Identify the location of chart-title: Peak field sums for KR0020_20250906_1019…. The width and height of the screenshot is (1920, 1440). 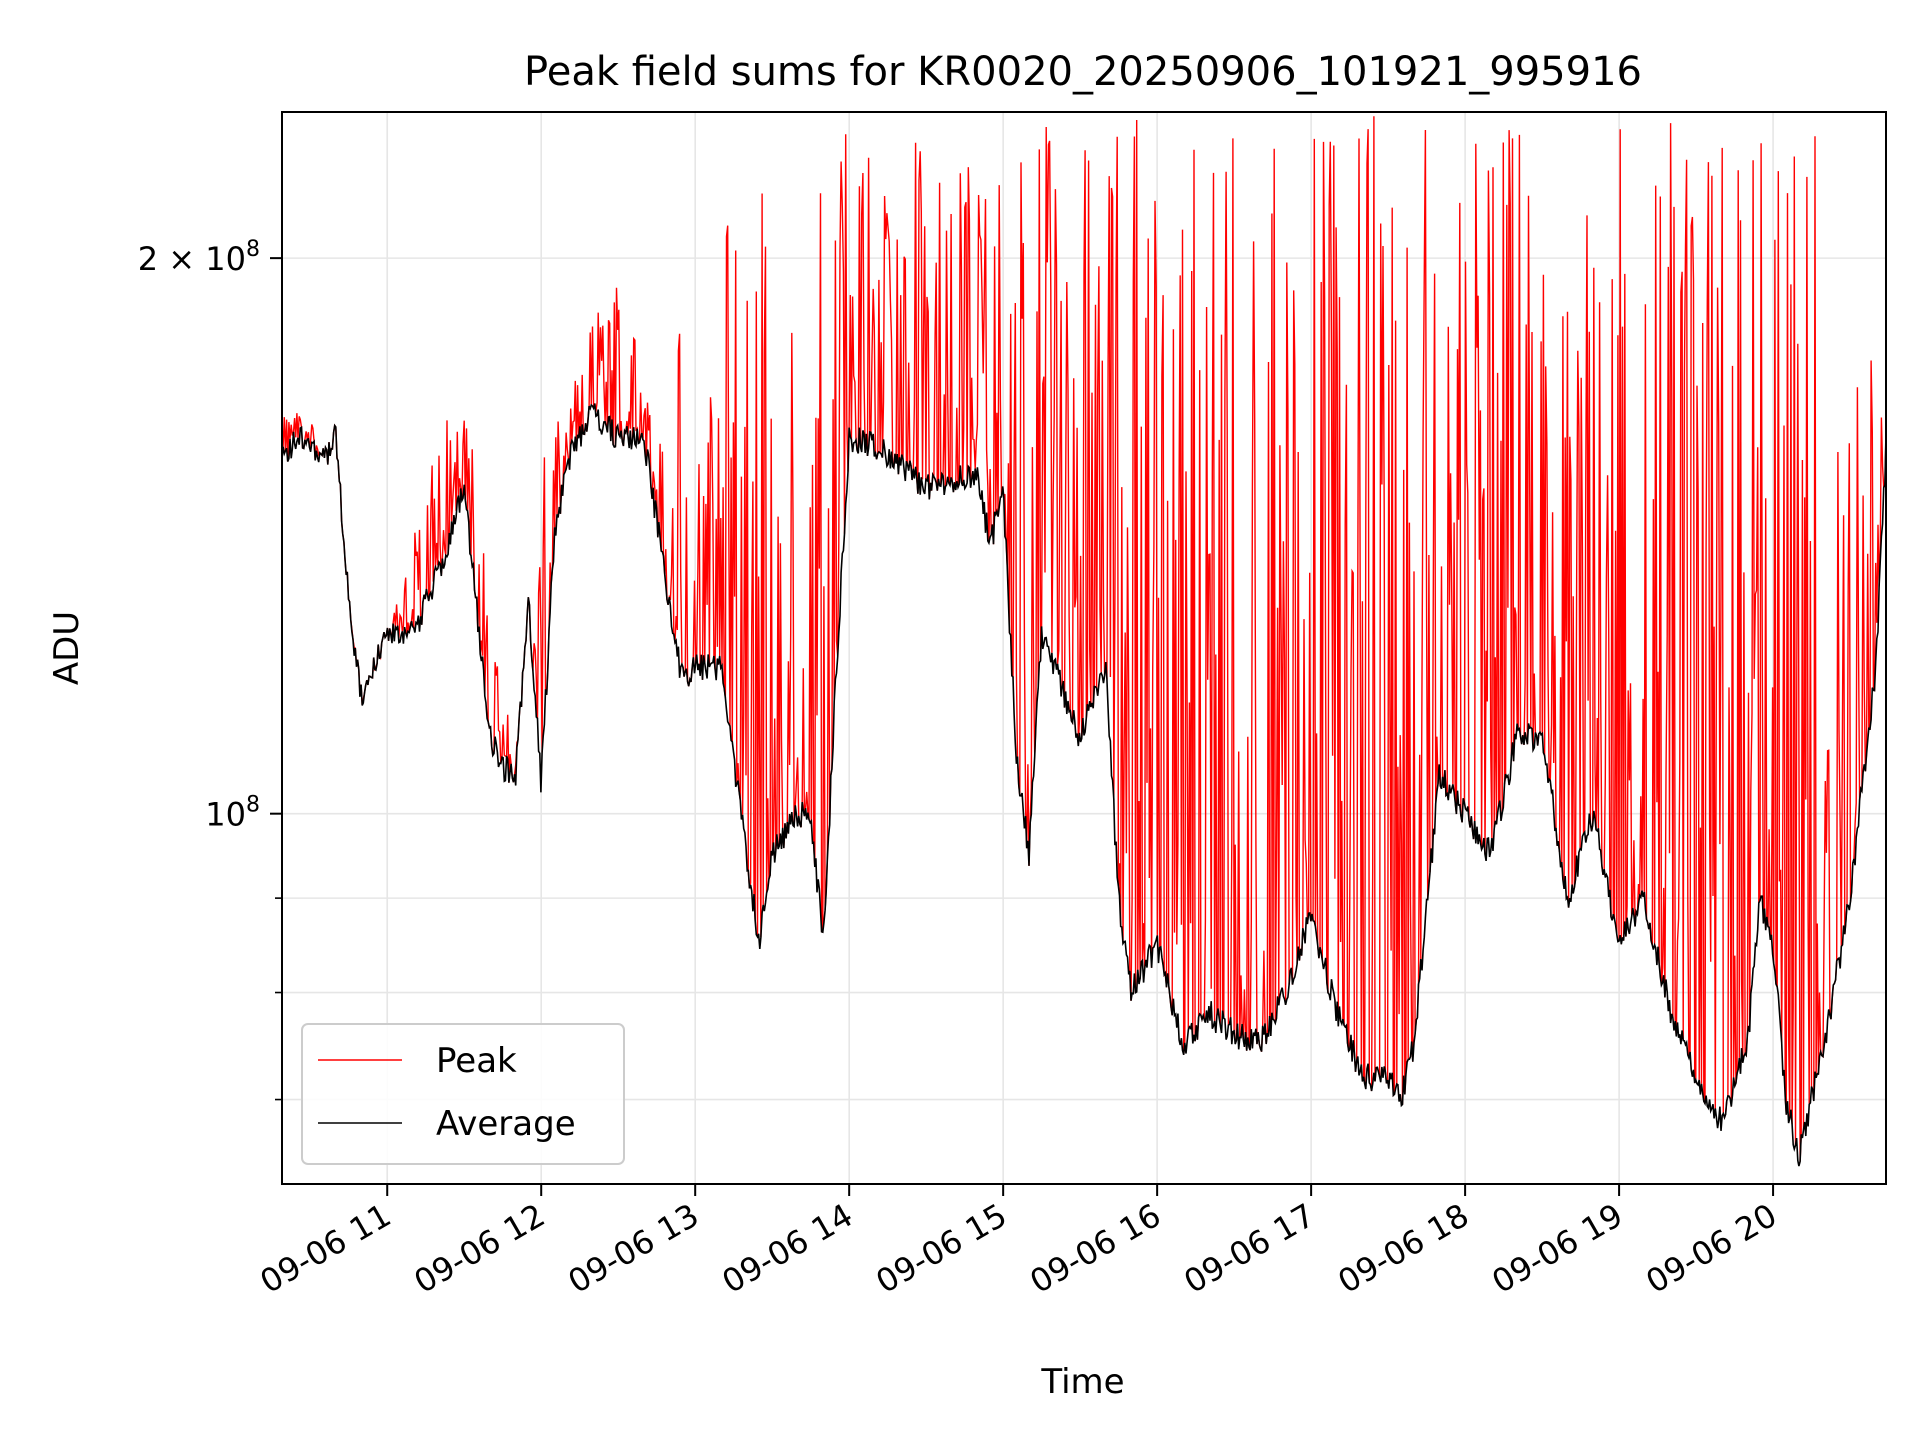
(1083, 72).